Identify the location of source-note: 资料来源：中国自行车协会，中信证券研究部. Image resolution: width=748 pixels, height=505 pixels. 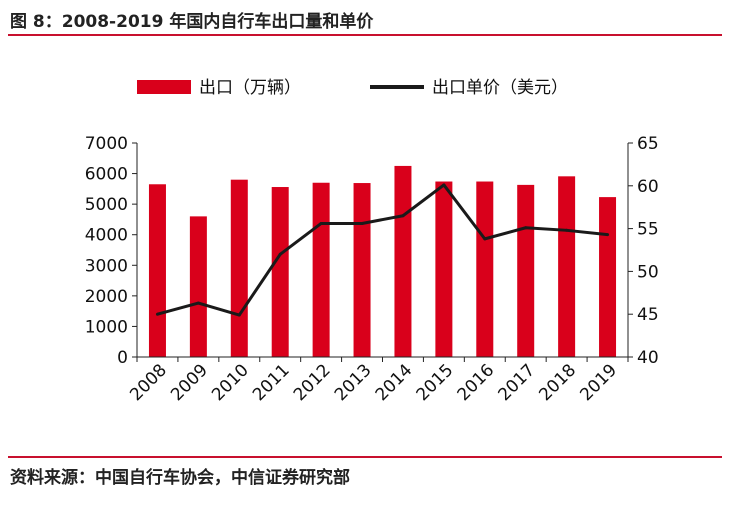
(180, 478).